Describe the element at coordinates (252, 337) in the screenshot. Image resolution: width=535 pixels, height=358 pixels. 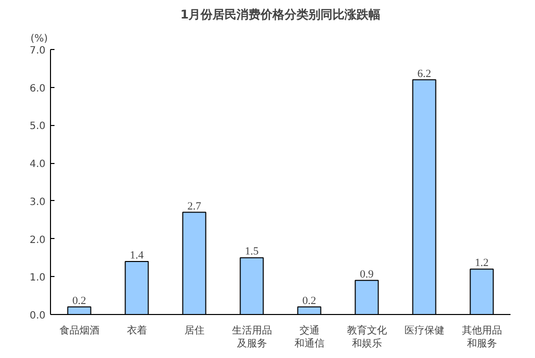
I see `x-tick-label: 生活用品及服务` at that location.